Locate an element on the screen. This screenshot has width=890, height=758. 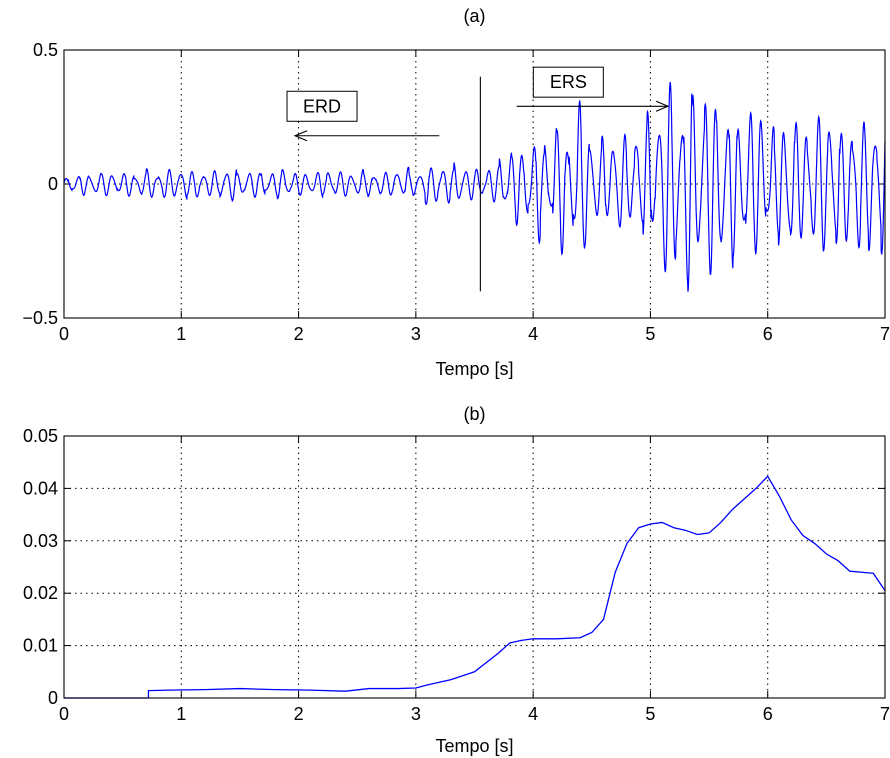
panel-b-x-tick-label: 1 is located at coordinates (181, 714).